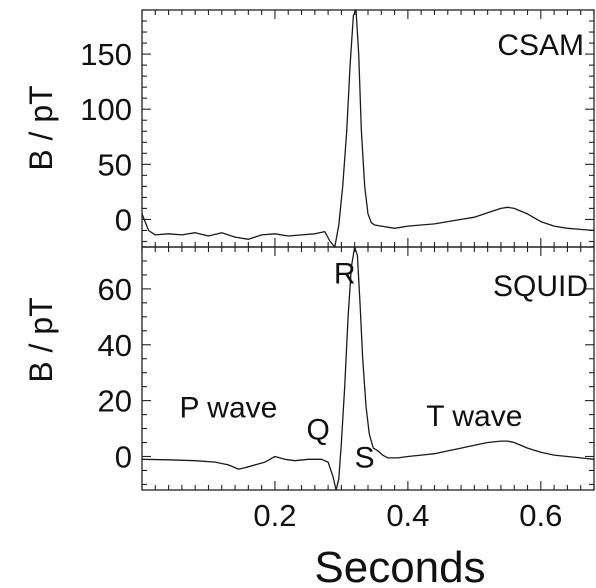 This screenshot has width=596, height=588. What do you see at coordinates (274, 515) in the screenshot?
I see `x-tick-label: 0.2` at bounding box center [274, 515].